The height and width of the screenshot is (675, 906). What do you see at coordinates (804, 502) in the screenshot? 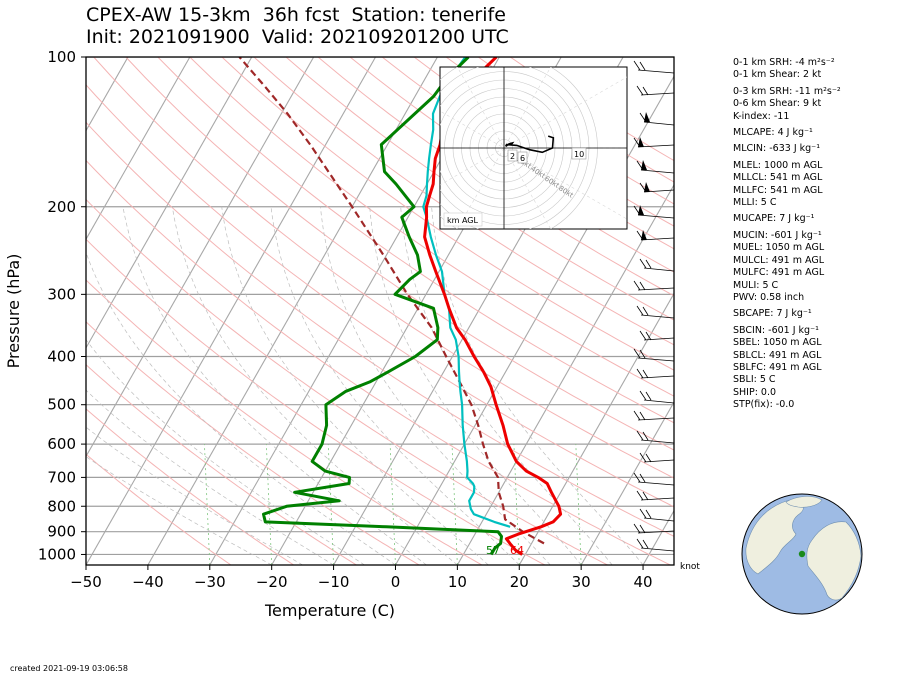
I see `globe-land-greenland` at bounding box center [804, 502].